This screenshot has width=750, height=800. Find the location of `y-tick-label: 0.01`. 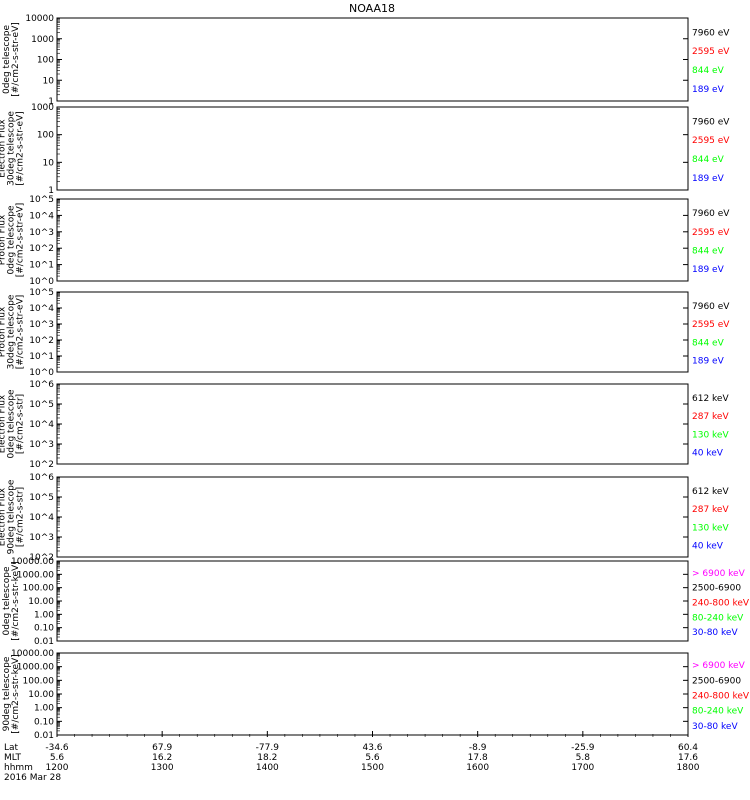

y-tick-label: 0.01 is located at coordinates (44, 642).